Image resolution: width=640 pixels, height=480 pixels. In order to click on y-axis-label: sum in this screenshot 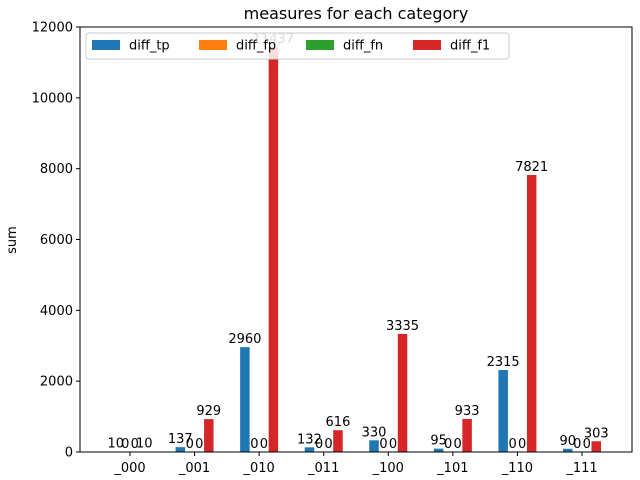, I will do `click(12, 240)`.